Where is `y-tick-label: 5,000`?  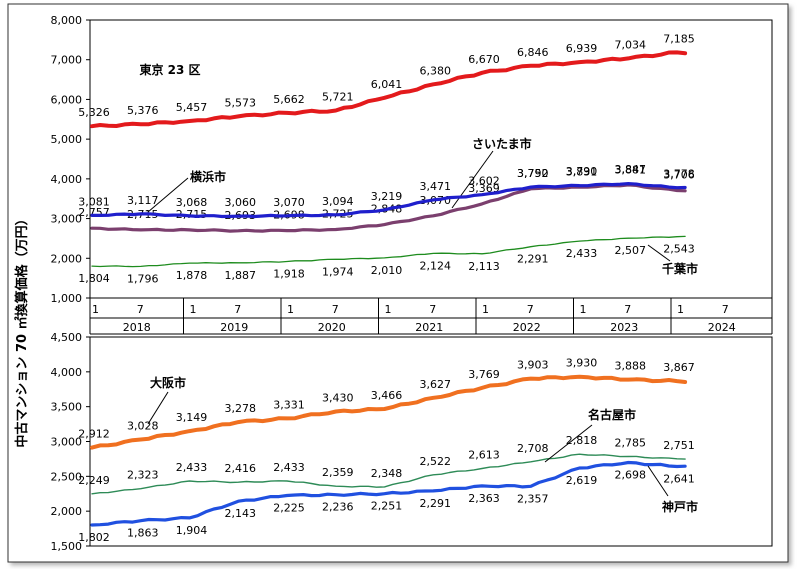 y-tick-label: 5,000 is located at coordinates (67, 139).